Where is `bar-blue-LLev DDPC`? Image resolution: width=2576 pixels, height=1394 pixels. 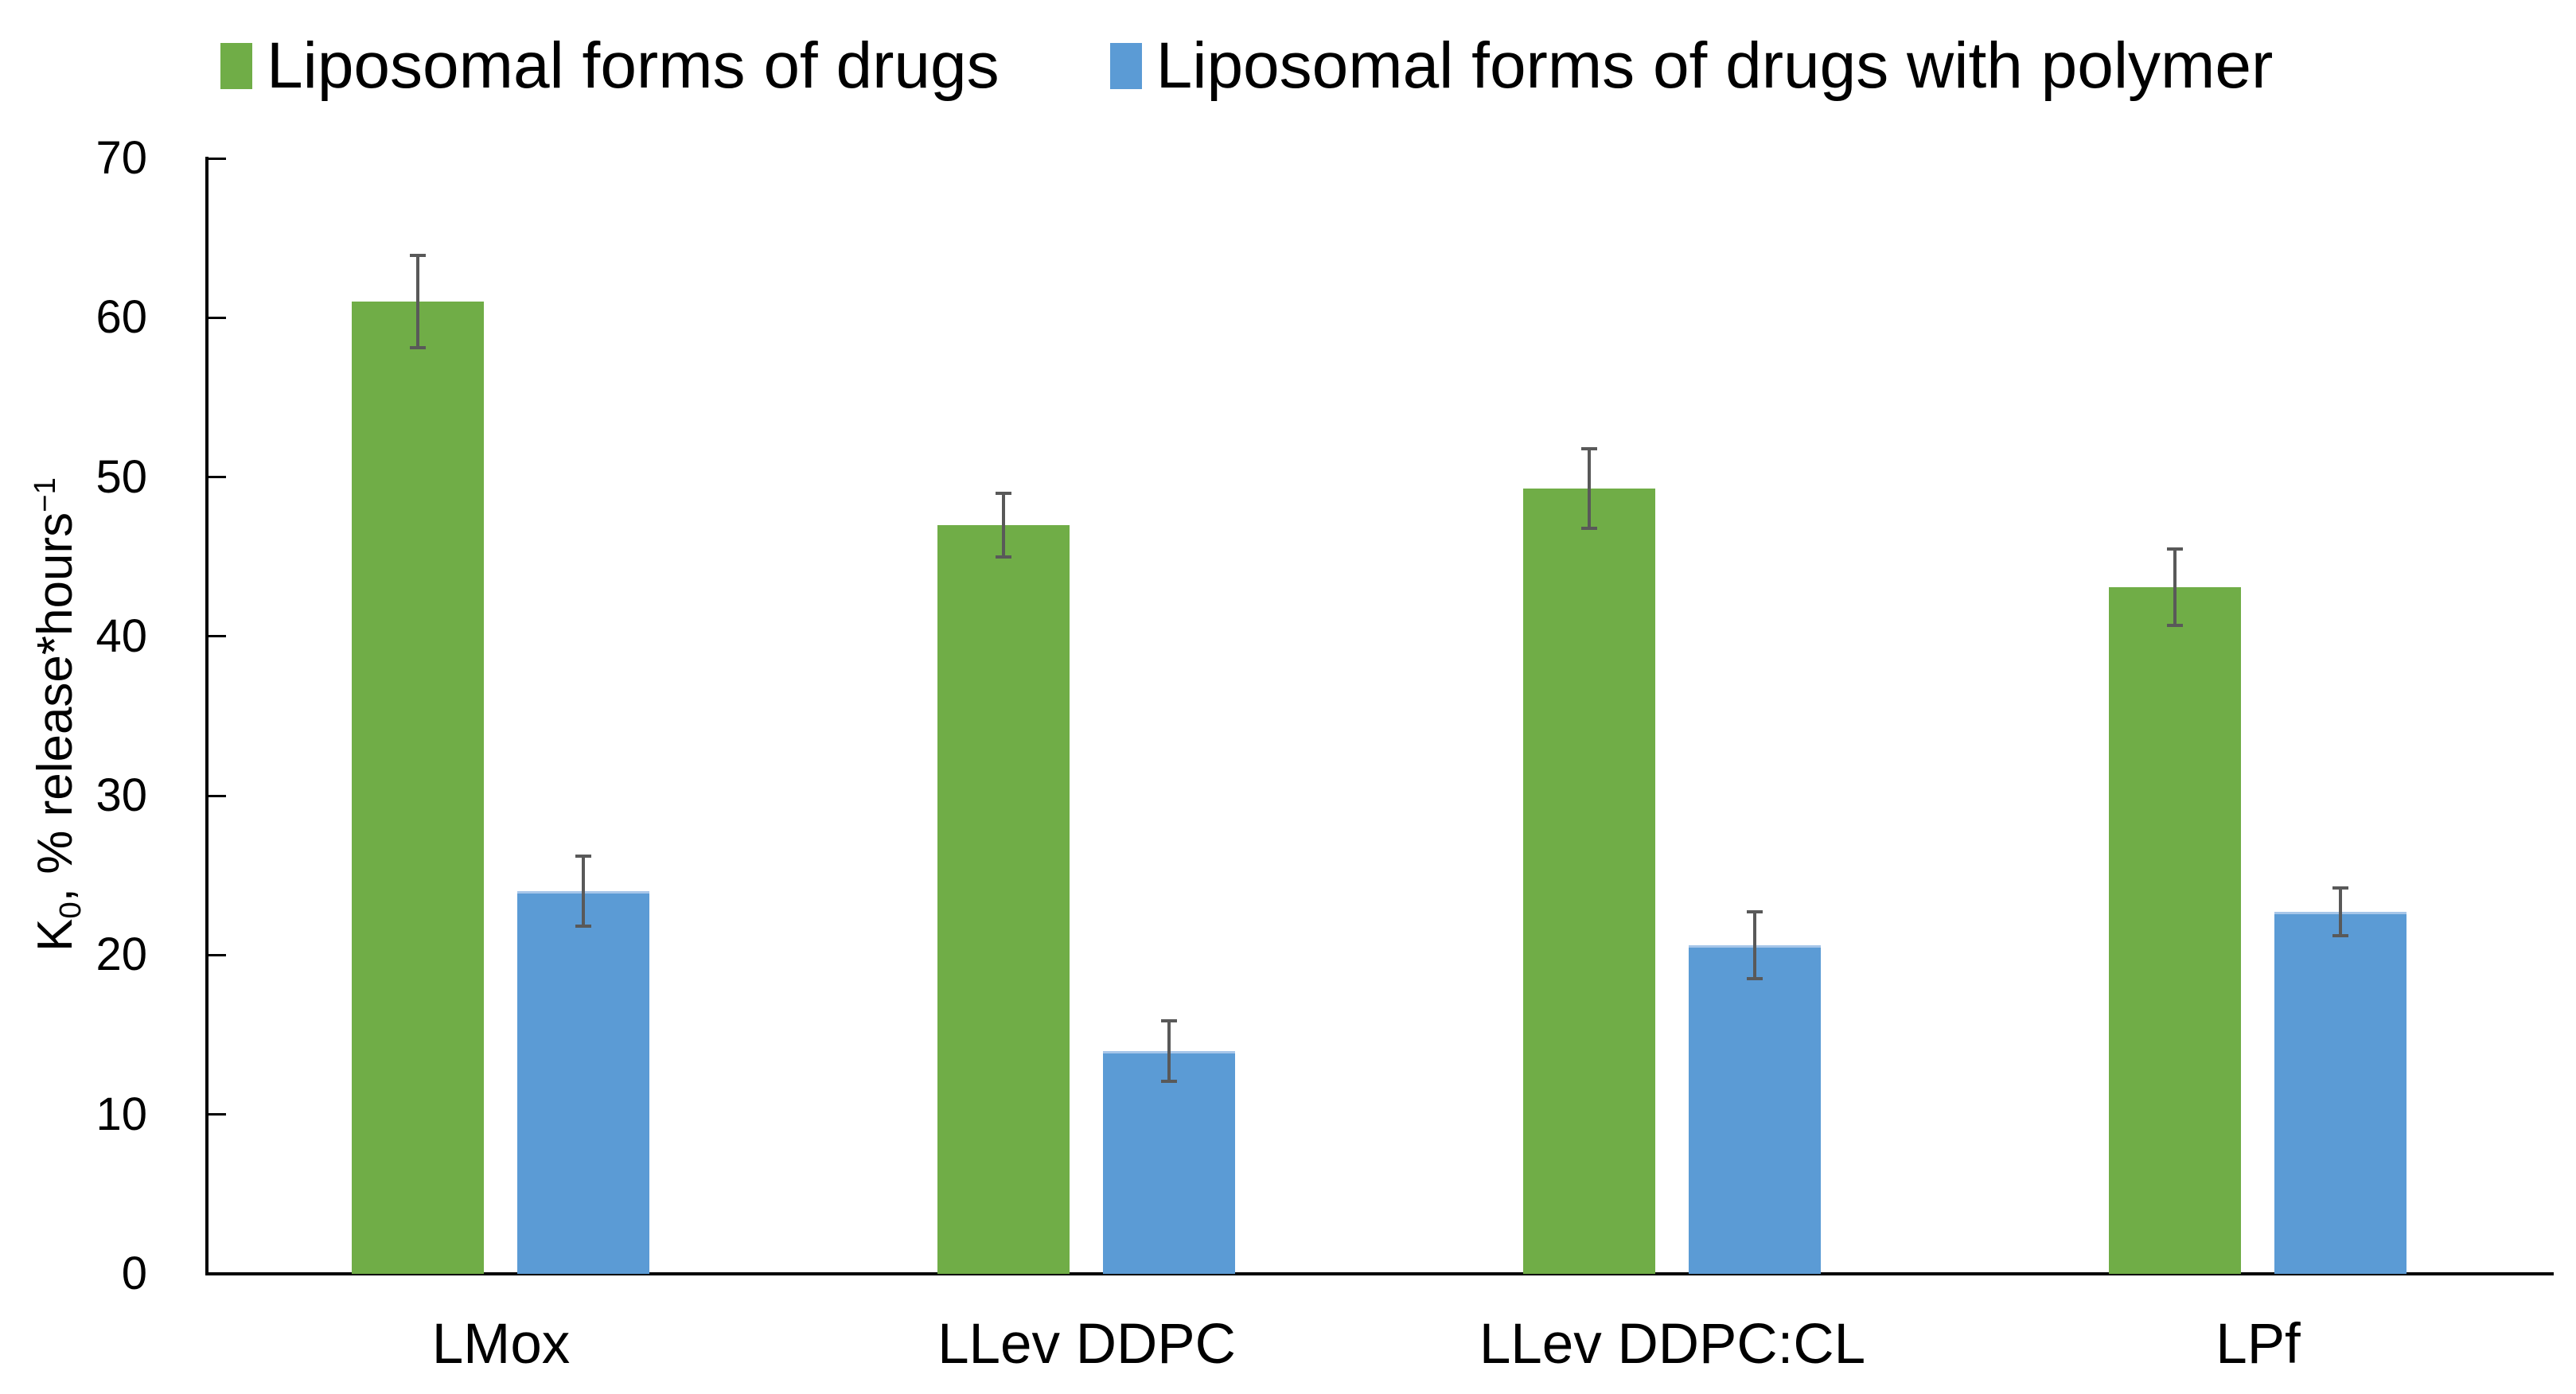
bar-blue-LLev DDPC is located at coordinates (1168, 1162).